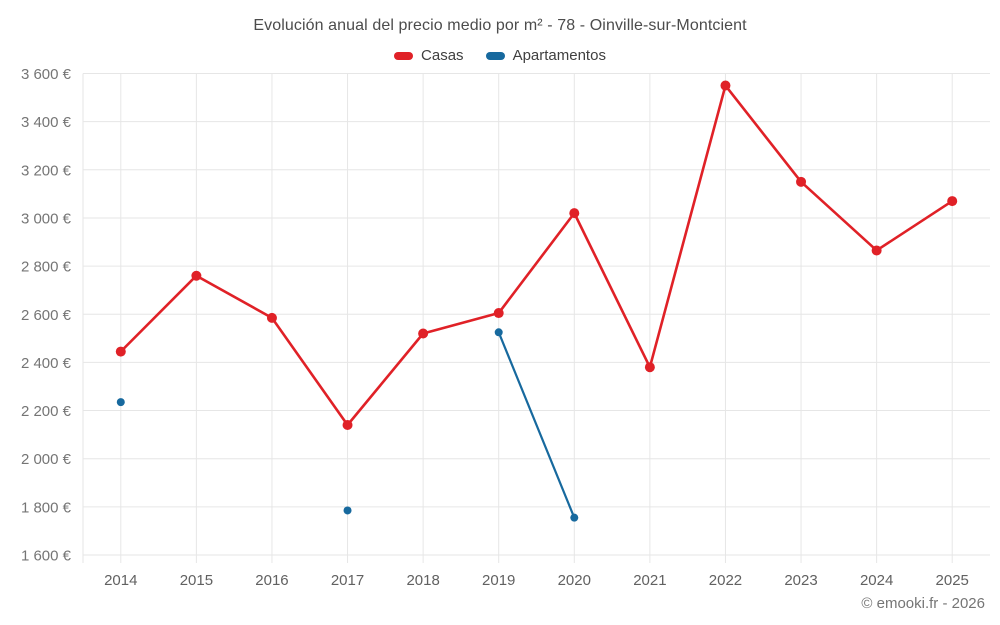  I want to click on data-point-casas-2024, so click(876, 250).